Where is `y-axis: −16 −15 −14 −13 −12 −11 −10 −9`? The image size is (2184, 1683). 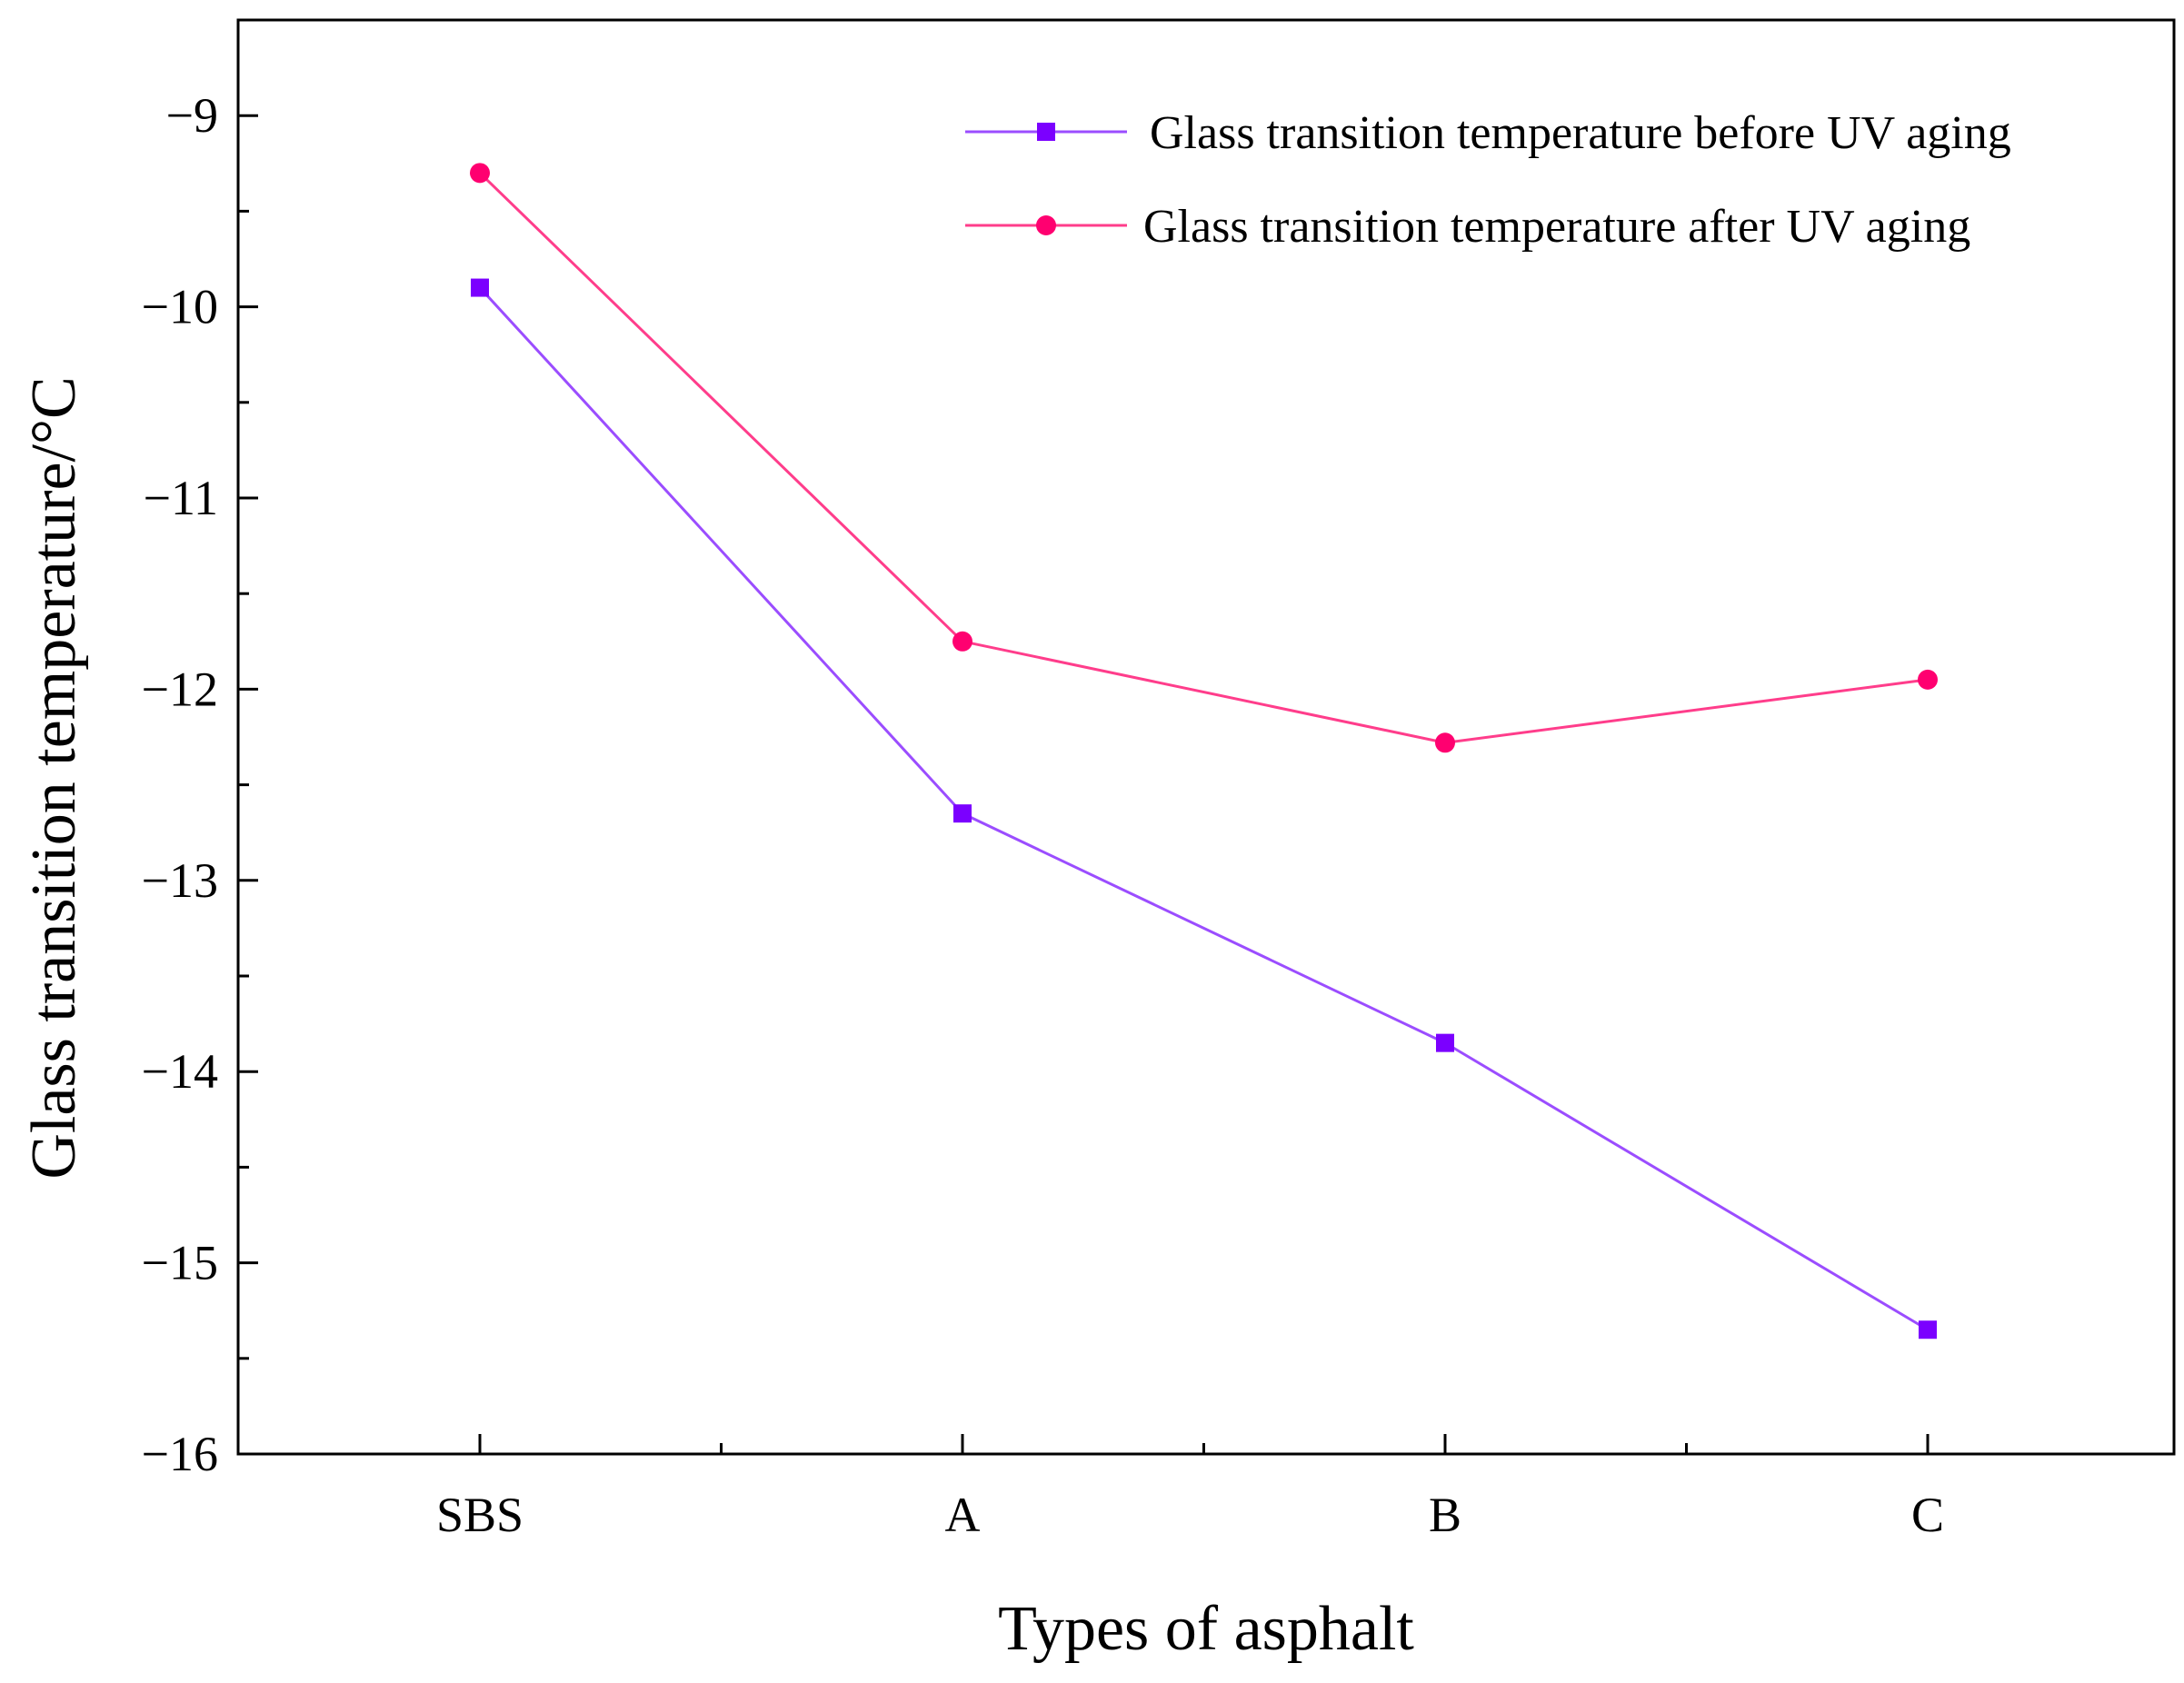
y-axis: −16 −15 −14 −13 −12 −11 −10 −9 is located at coordinates (200, 784).